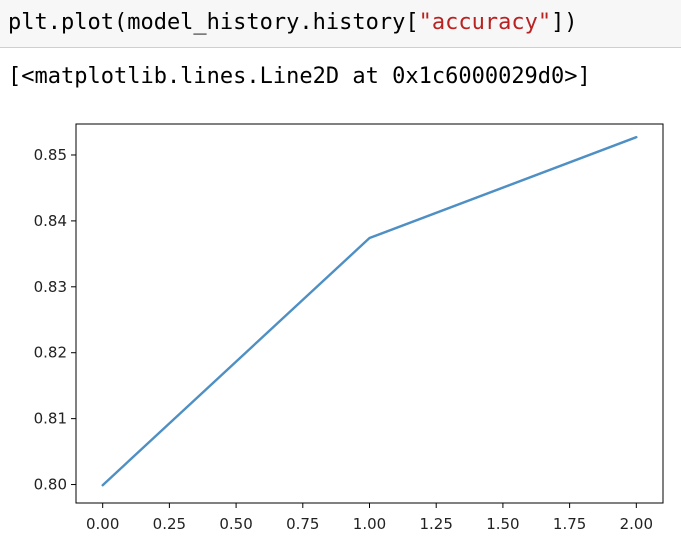 The image size is (681, 553). What do you see at coordinates (50, 353) in the screenshot?
I see `y-tick-label: 0.82` at bounding box center [50, 353].